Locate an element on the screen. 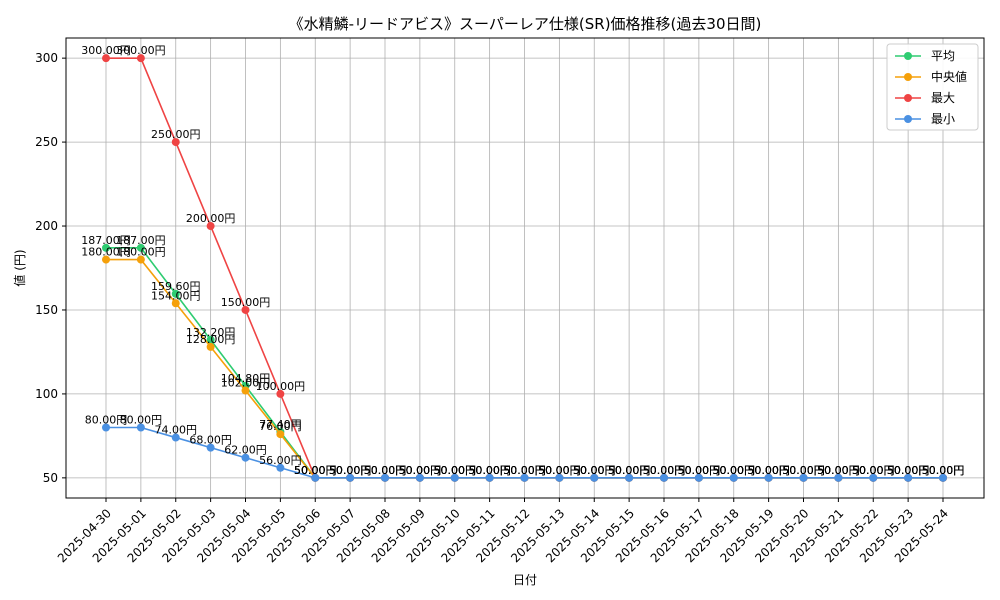 Image resolution: width=1000 pixels, height=600 pixels. data-label: 150.00円 is located at coordinates (246, 302).